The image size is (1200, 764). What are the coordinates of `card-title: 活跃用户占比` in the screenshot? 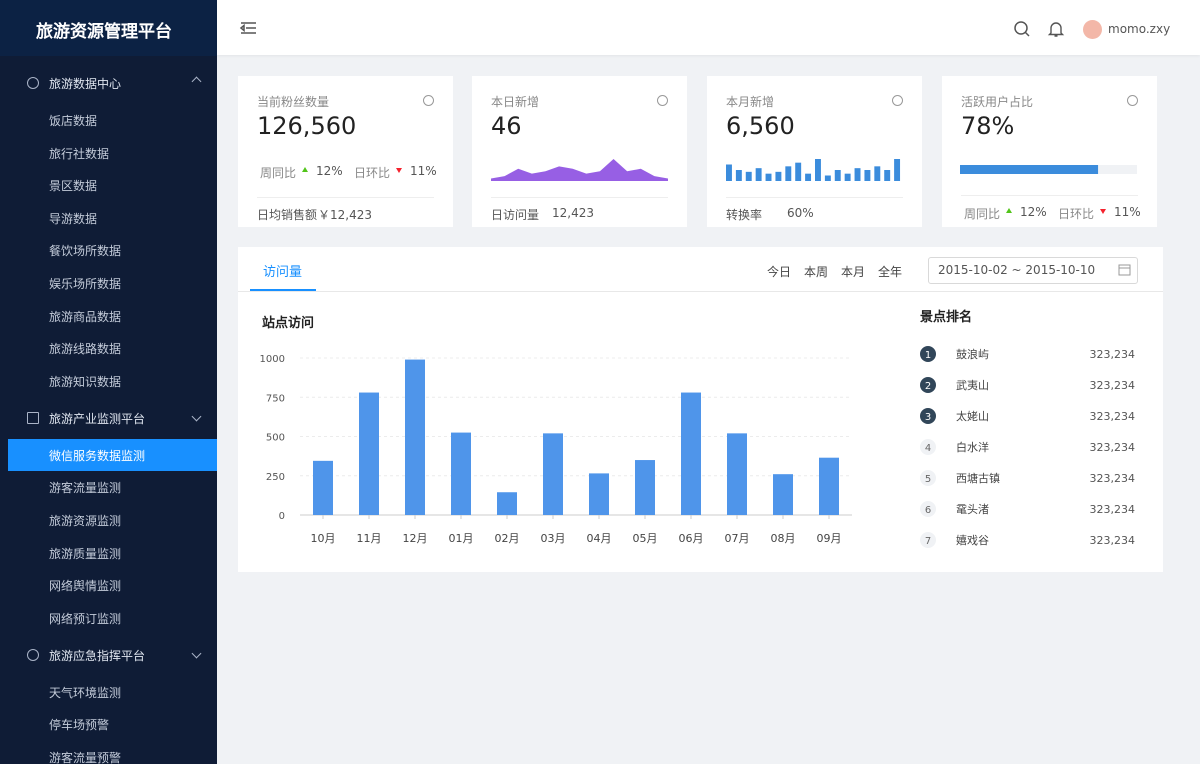 It's located at (997, 102).